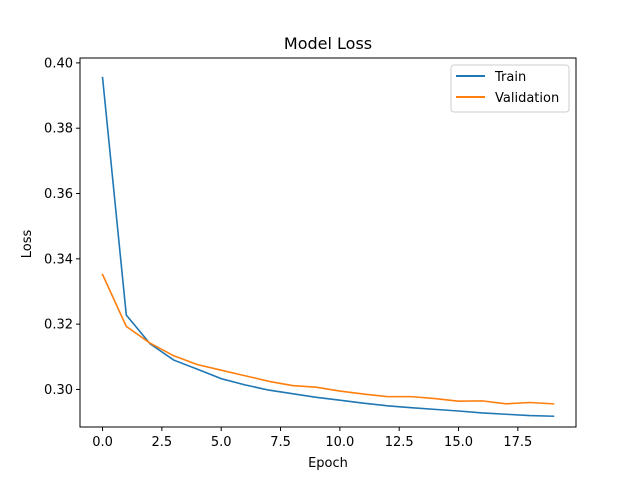  Describe the element at coordinates (399, 442) in the screenshot. I see `x-tick-label: 12.5` at that location.